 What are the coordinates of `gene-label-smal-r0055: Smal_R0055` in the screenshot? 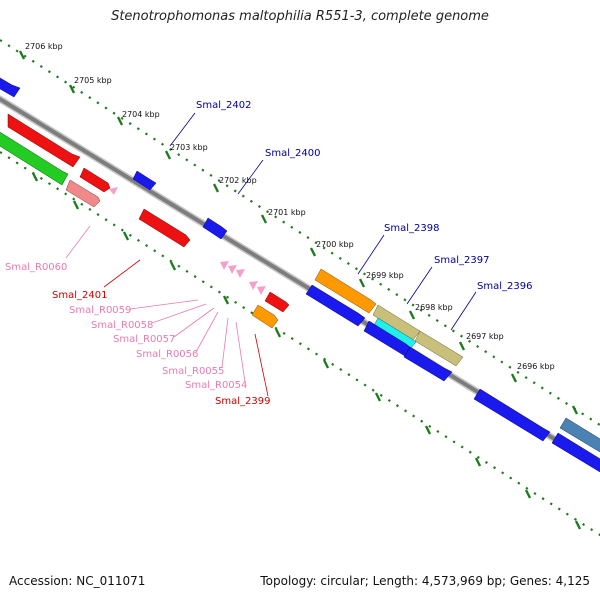 It's located at (193, 371).